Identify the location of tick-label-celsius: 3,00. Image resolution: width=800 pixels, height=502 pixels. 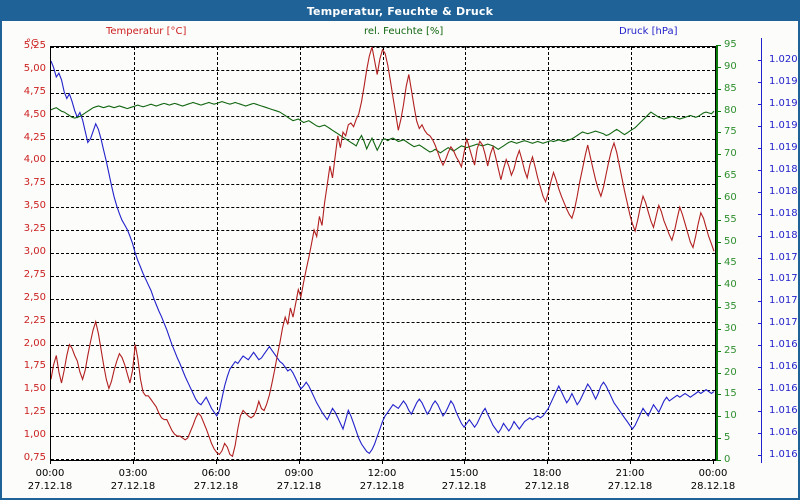
(34, 251).